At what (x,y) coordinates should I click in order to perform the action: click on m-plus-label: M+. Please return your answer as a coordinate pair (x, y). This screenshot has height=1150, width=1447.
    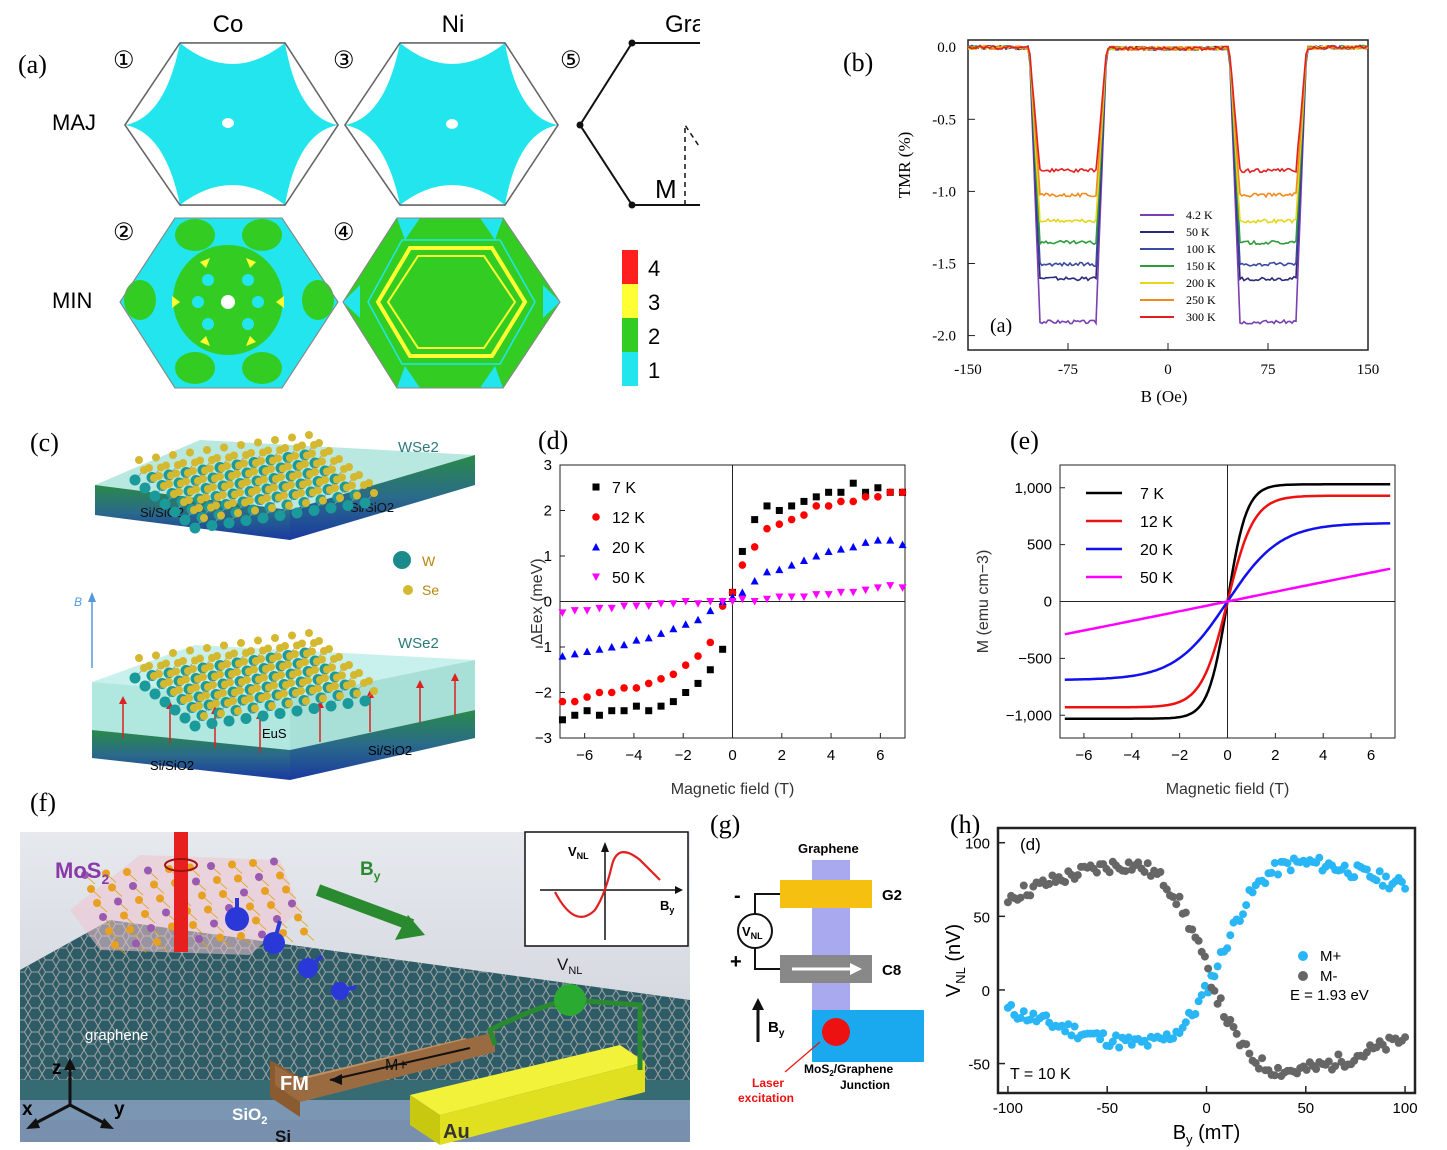
    Looking at the image, I should click on (396, 1065).